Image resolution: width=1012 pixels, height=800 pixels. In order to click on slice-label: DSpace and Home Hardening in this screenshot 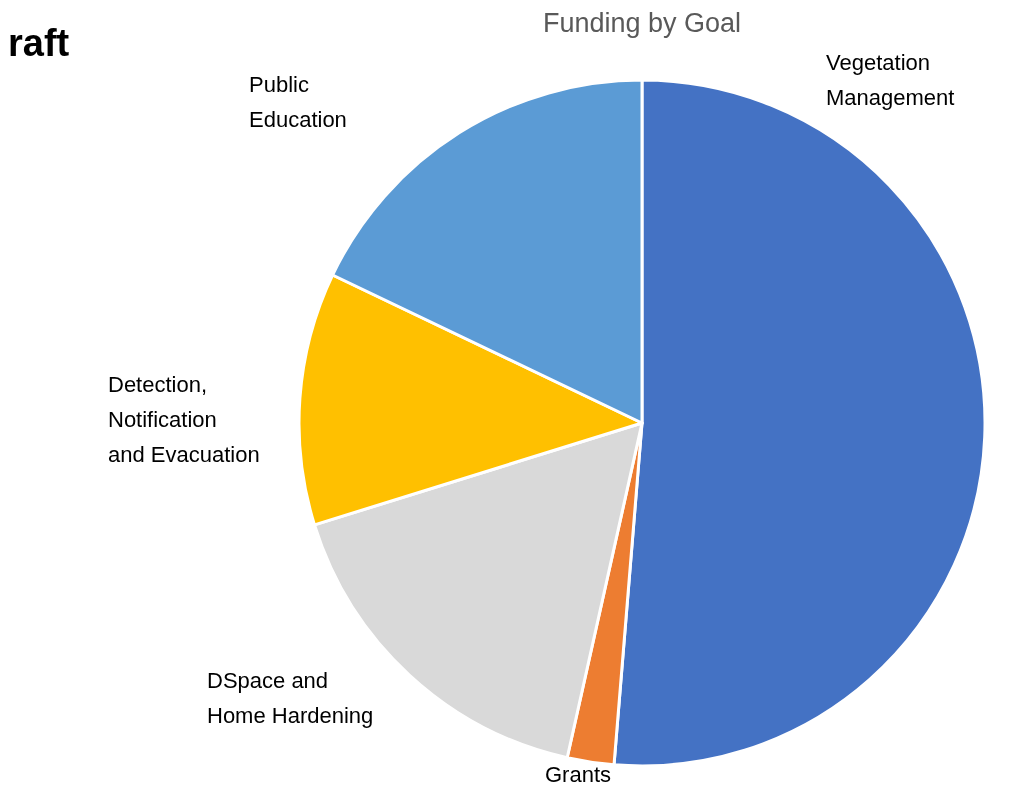, I will do `click(290, 698)`.